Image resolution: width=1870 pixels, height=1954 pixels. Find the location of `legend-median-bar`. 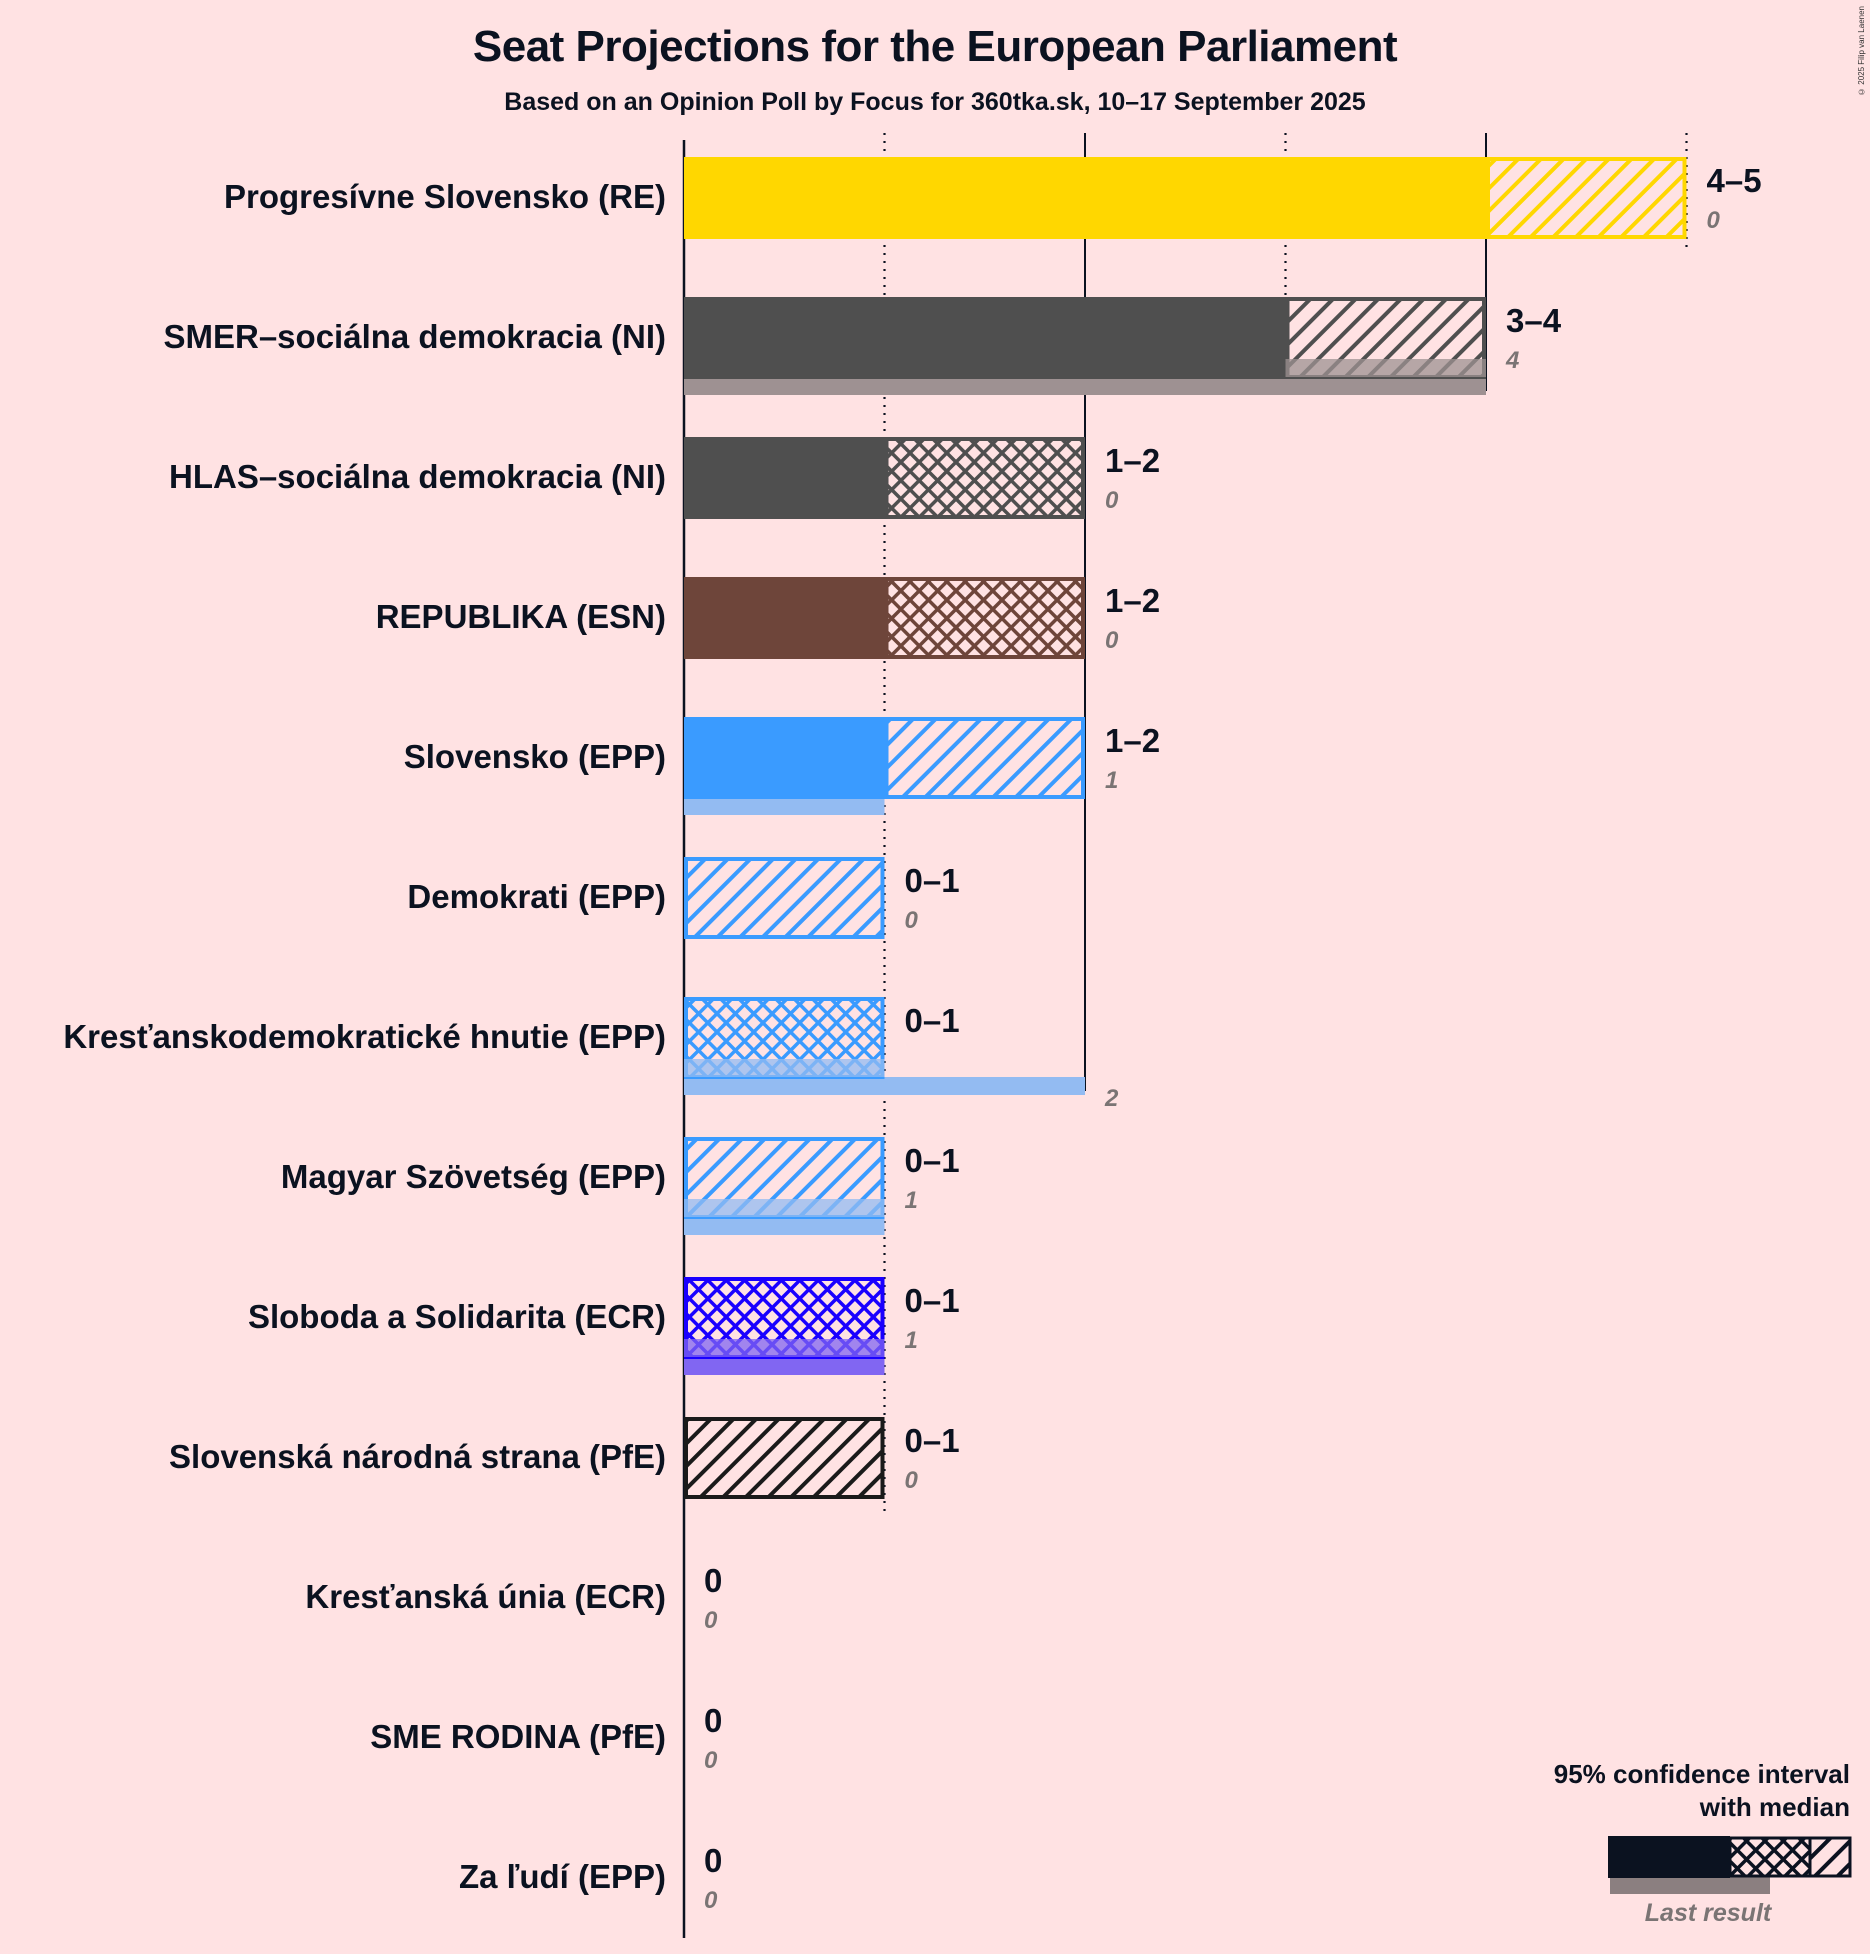

legend-median-bar is located at coordinates (1669, 1857).